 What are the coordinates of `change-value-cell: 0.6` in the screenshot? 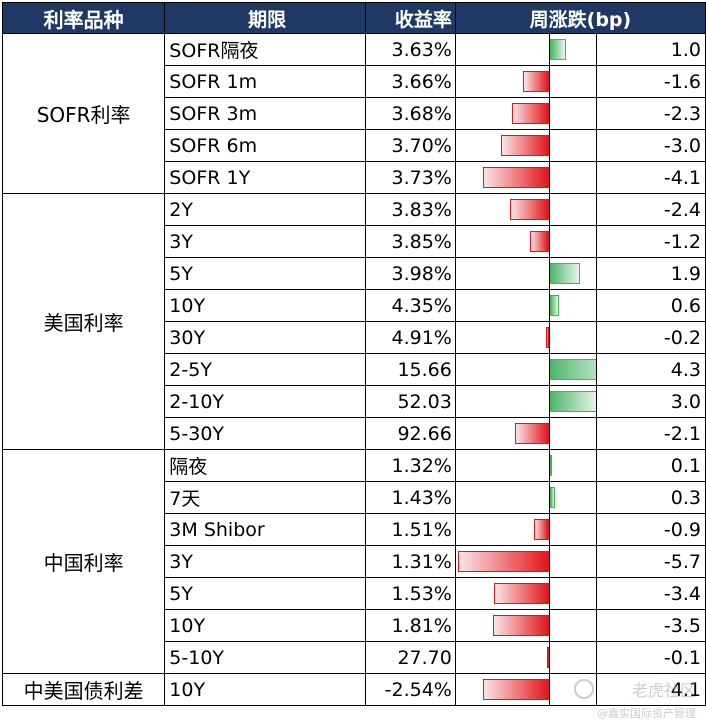 It's located at (650, 305).